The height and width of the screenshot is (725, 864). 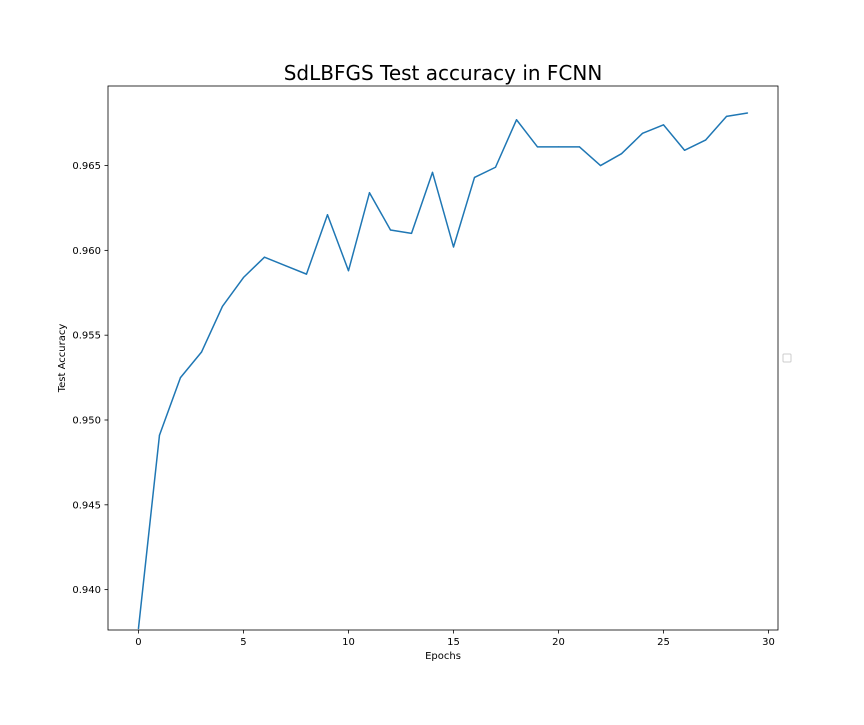 What do you see at coordinates (86, 420) in the screenshot?
I see `y-tick-label: 0.950` at bounding box center [86, 420].